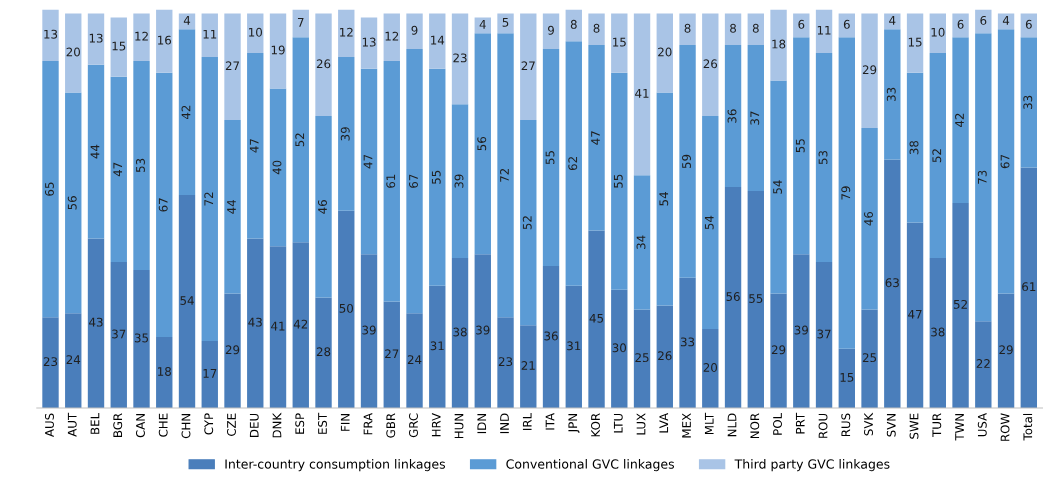 The width and height of the screenshot is (1053, 480). Describe the element at coordinates (1006, 20) in the screenshot. I see `data-label: 4` at that location.